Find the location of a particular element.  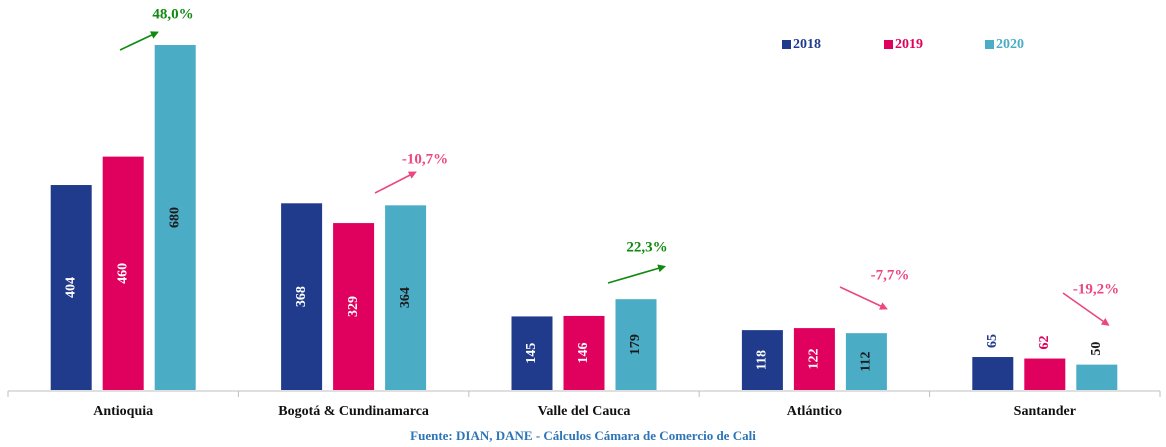

x-tick-label: Valle del Cauca is located at coordinates (584, 411).